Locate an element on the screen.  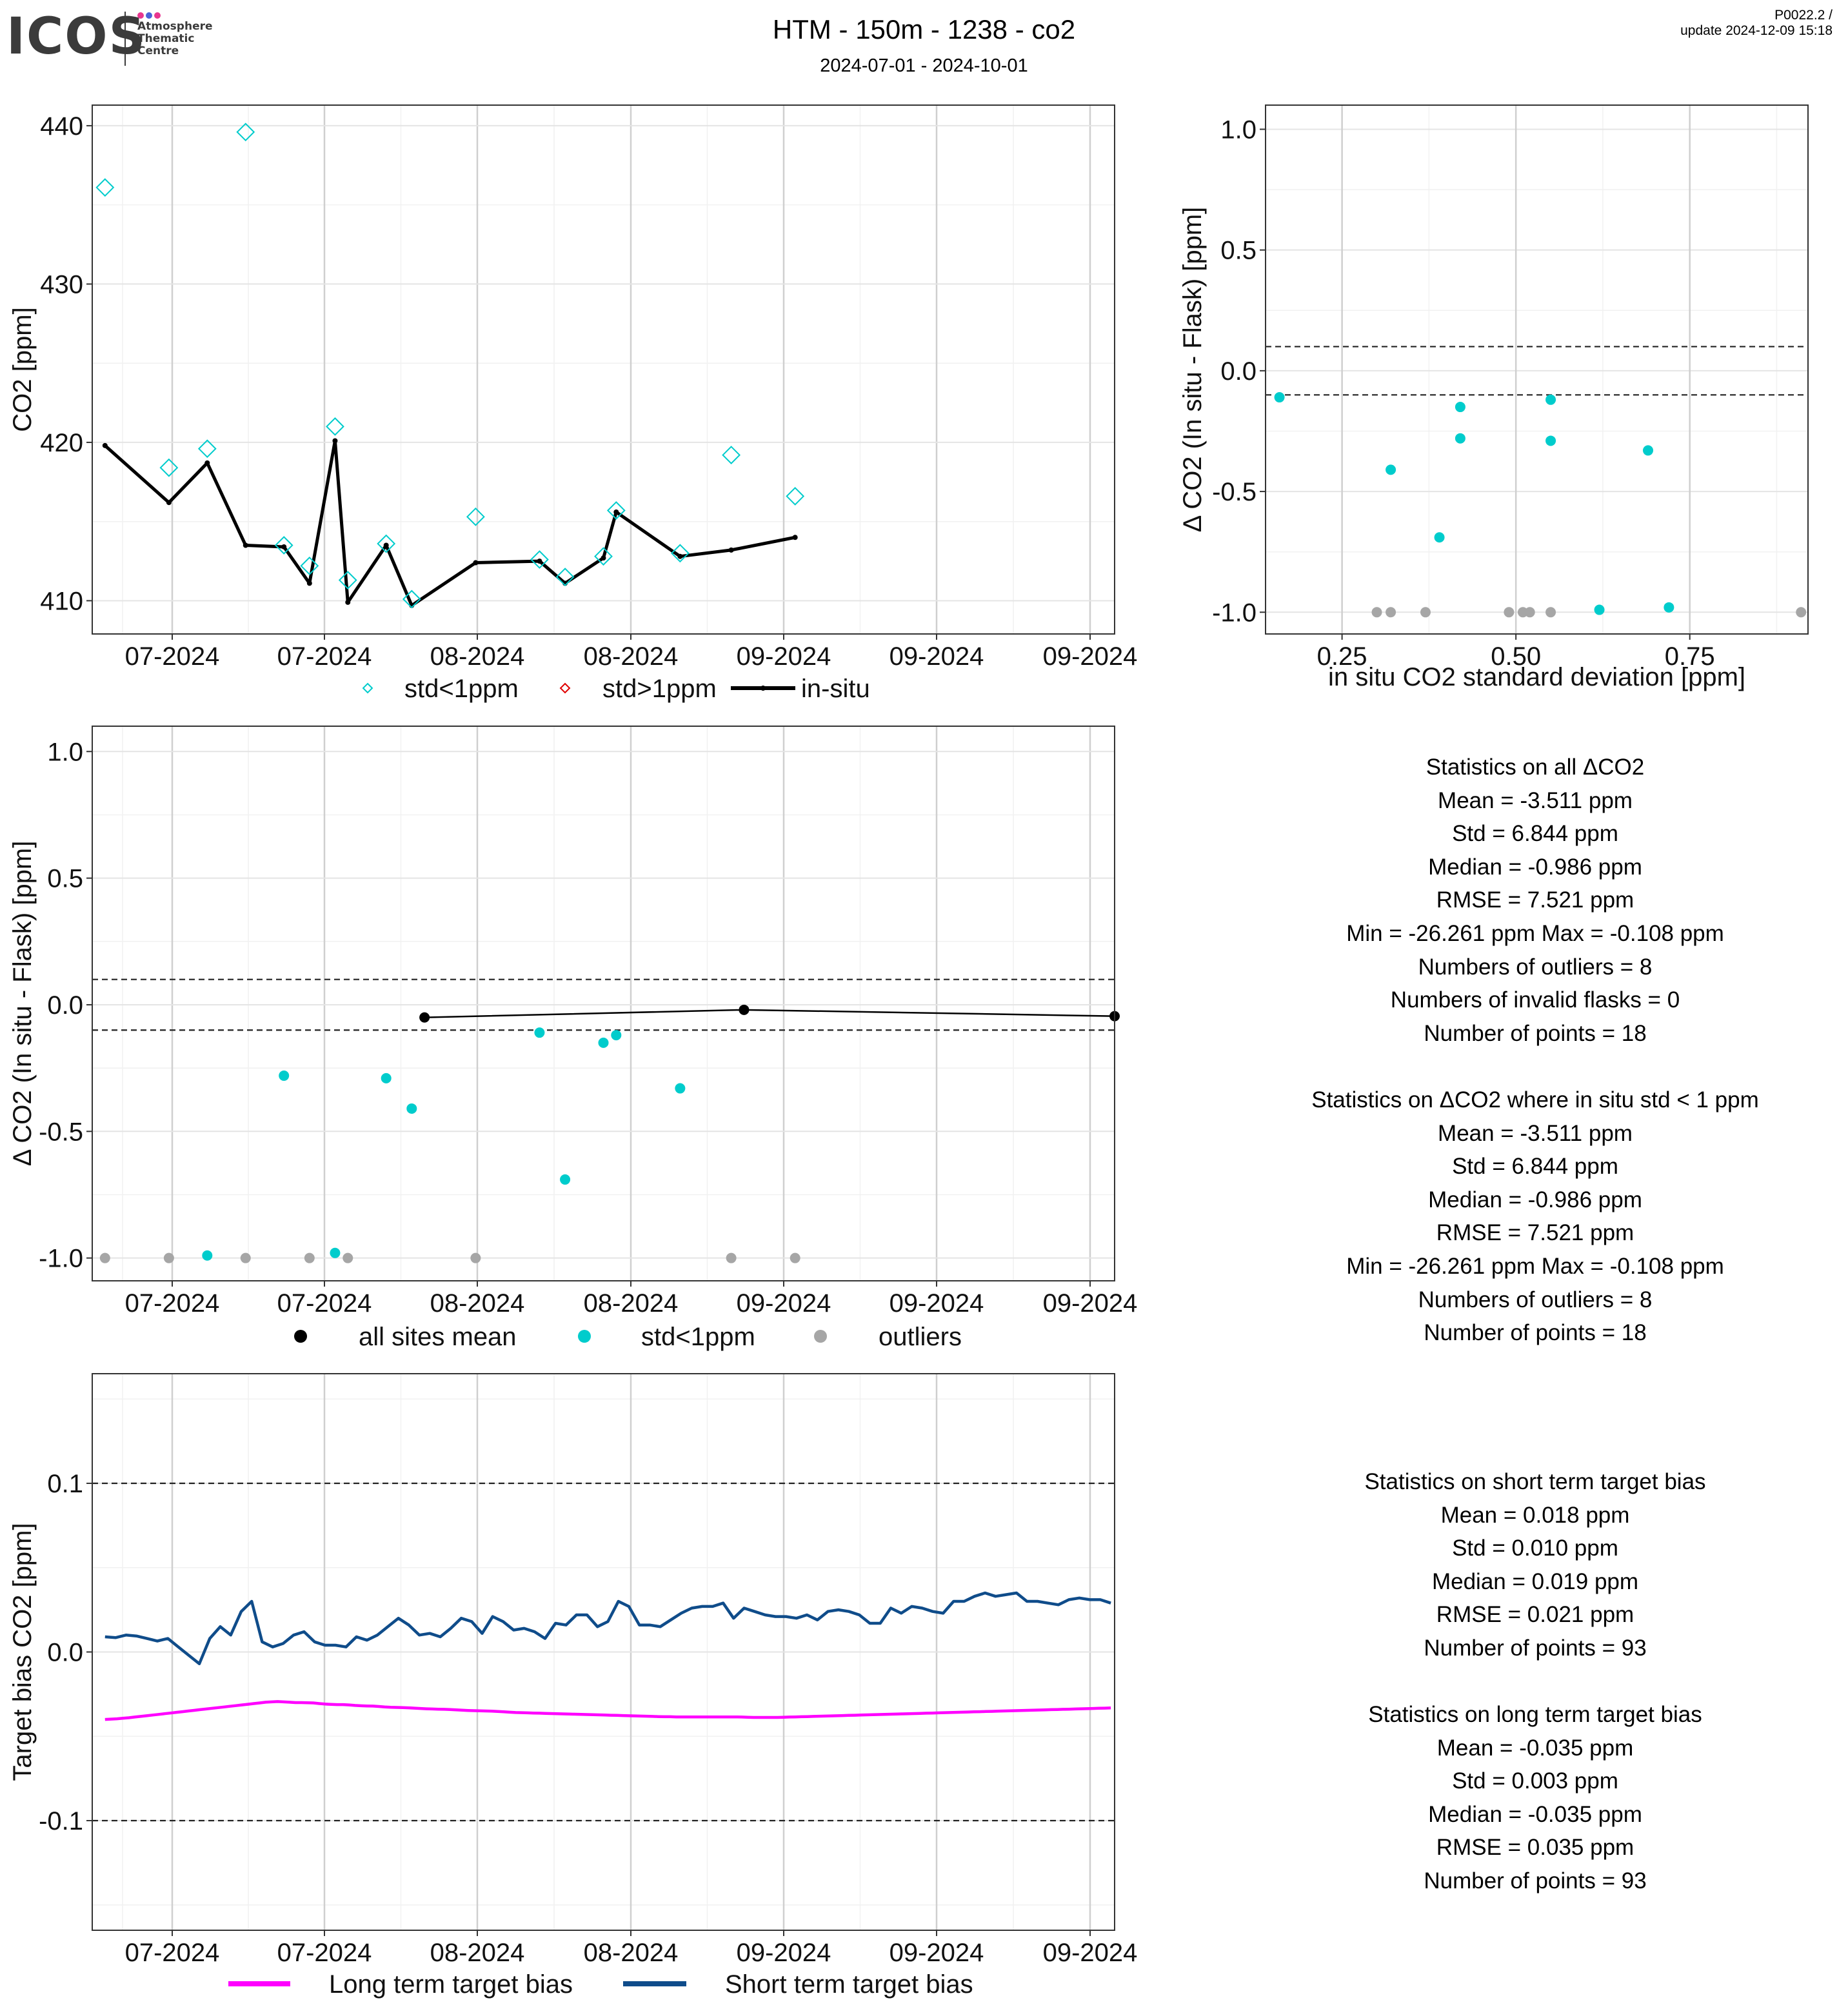
legend-label: all sites mean is located at coordinates (438, 1337).